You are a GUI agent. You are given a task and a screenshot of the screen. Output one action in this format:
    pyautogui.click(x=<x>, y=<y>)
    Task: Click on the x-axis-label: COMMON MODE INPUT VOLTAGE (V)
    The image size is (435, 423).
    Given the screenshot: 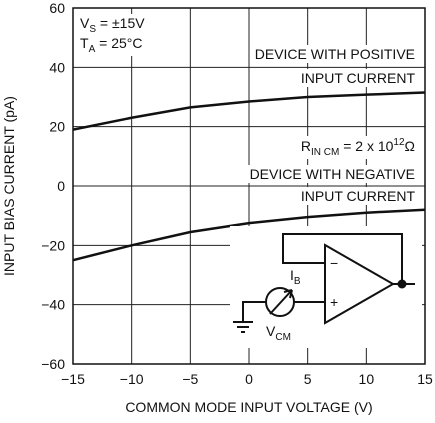 What is the action you would take?
    pyautogui.click(x=248, y=407)
    